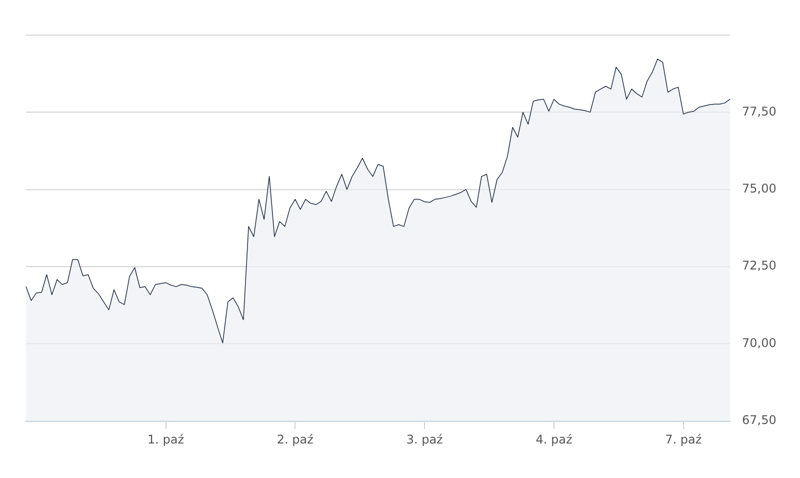  Describe the element at coordinates (759, 111) in the screenshot. I see `y-tick-label: 77,50` at that location.